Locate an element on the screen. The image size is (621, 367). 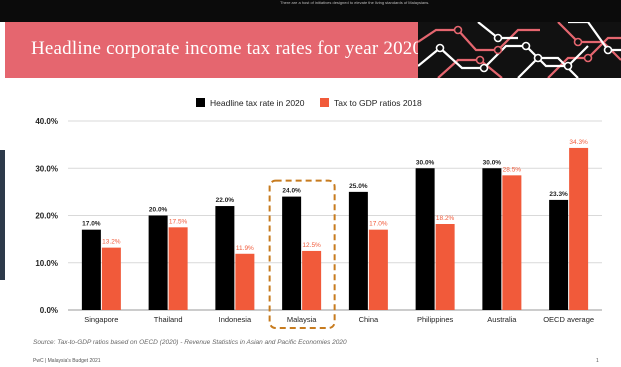
legend-label-2: Tax to GDP ratios 2018 is located at coordinates (378, 103).